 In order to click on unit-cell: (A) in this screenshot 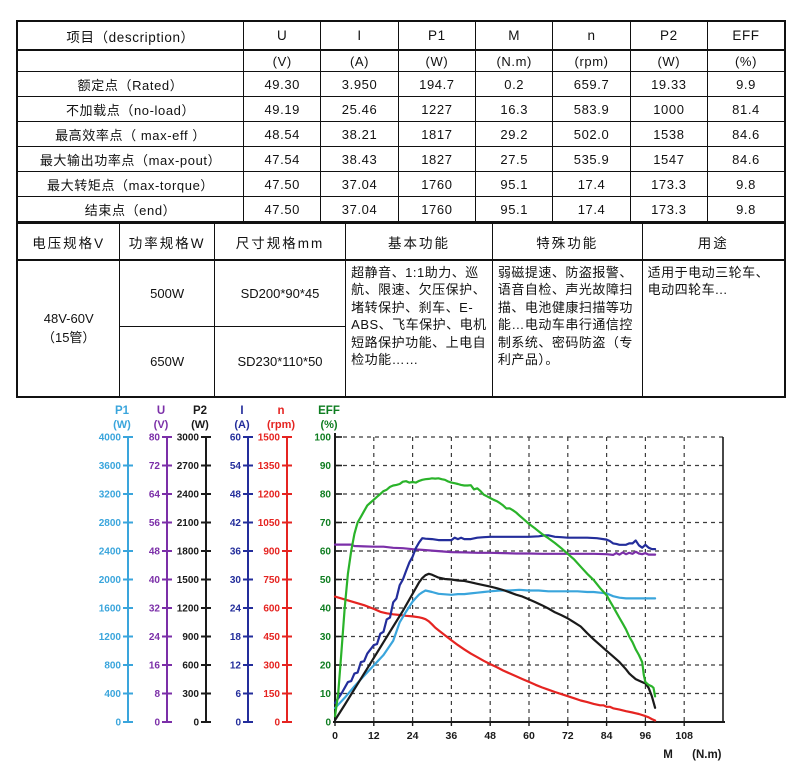, I will do `click(359, 60)`.